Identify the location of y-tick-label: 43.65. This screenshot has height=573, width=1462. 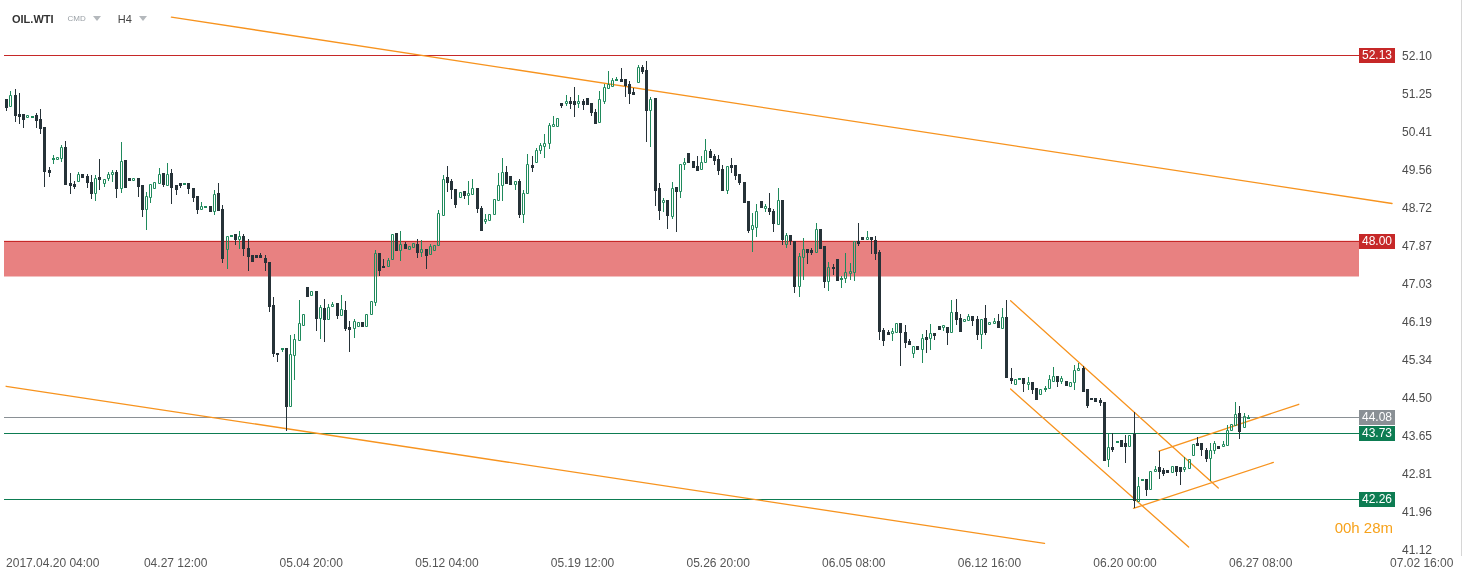
(1417, 436).